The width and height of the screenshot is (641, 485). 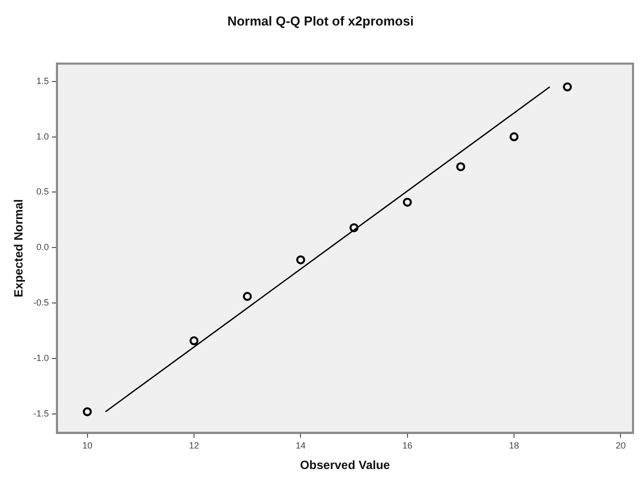 I want to click on y-tick-label: -0.5, so click(x=41, y=303).